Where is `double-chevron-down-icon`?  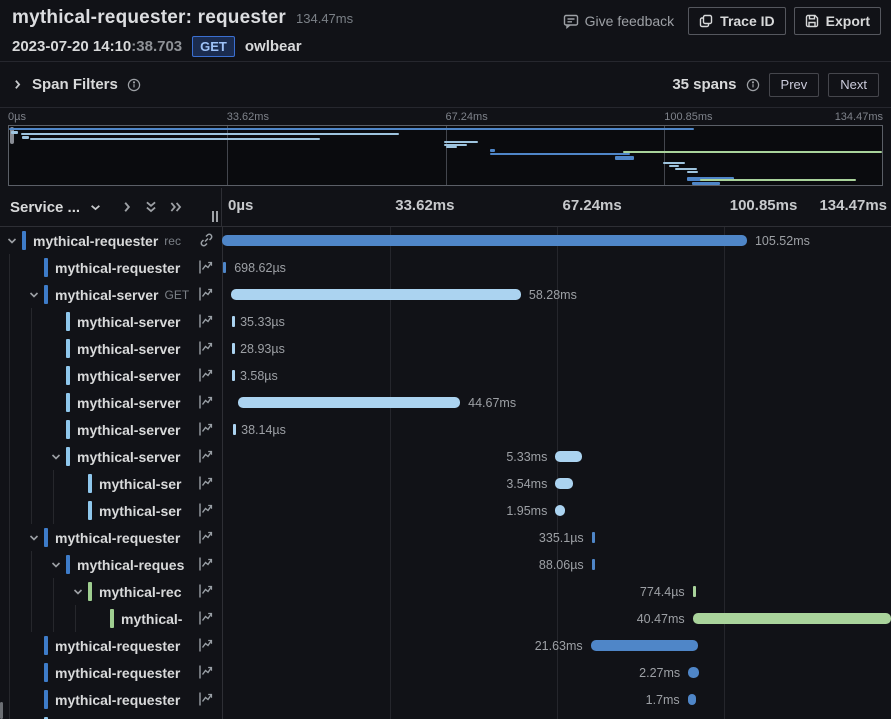 double-chevron-down-icon is located at coordinates (151, 207).